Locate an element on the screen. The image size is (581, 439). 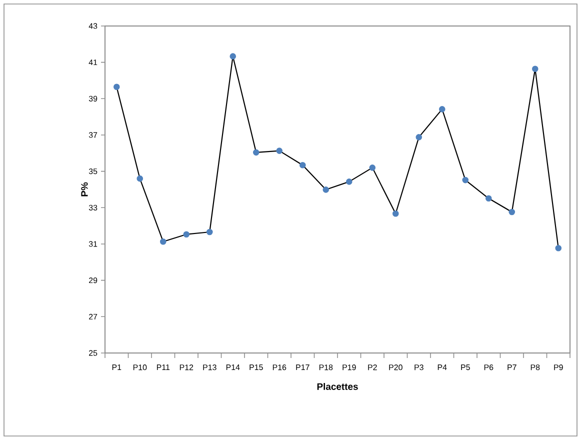
y-axis-title: P% is located at coordinates (84, 189).